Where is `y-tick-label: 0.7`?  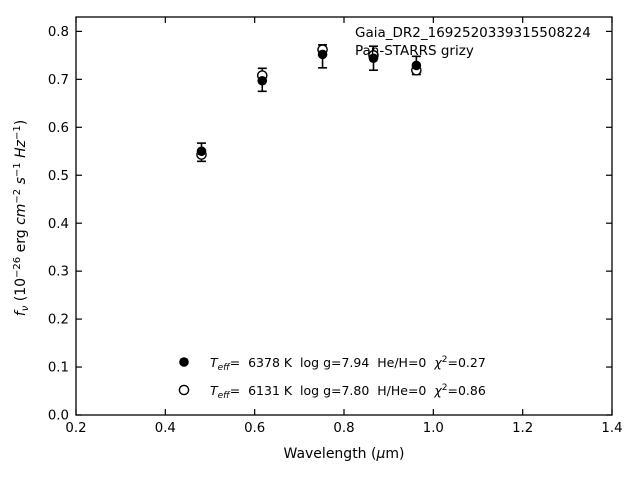
y-tick-label: 0.7 is located at coordinates (58, 80).